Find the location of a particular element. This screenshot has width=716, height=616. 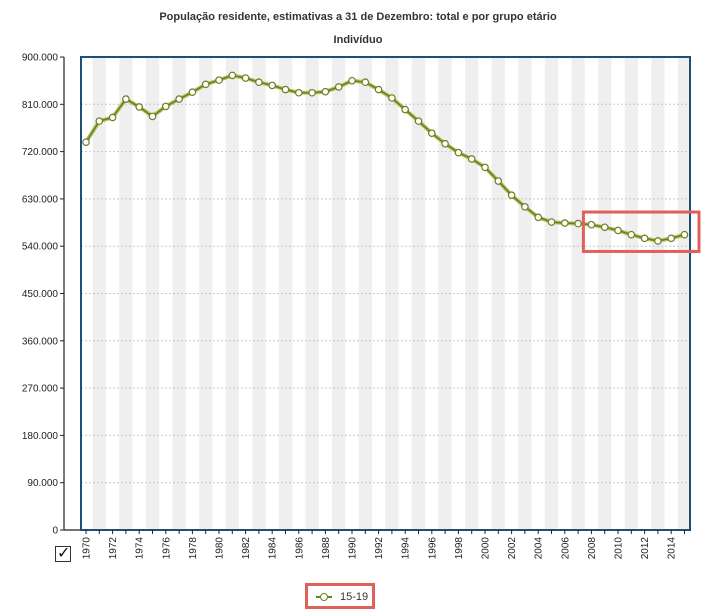

x-tick-label: 1994 is located at coordinates (406, 548).